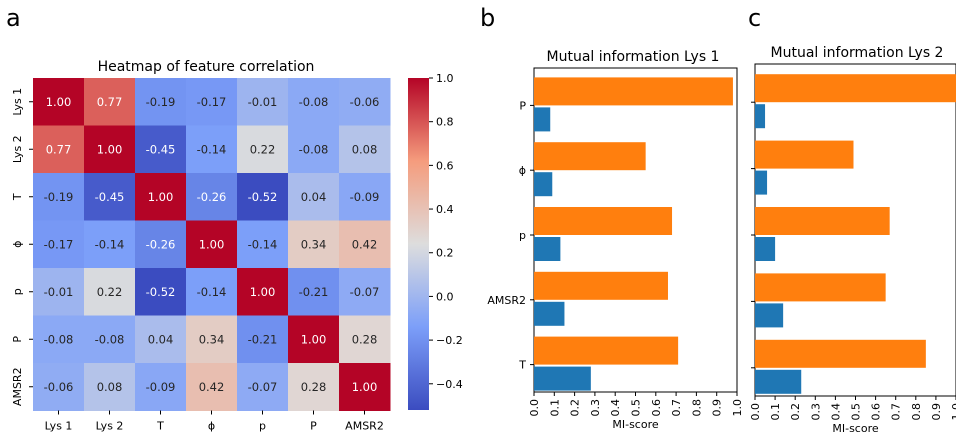  Describe the element at coordinates (17, 197) in the screenshot. I see `heatmap-row-label: T` at that location.